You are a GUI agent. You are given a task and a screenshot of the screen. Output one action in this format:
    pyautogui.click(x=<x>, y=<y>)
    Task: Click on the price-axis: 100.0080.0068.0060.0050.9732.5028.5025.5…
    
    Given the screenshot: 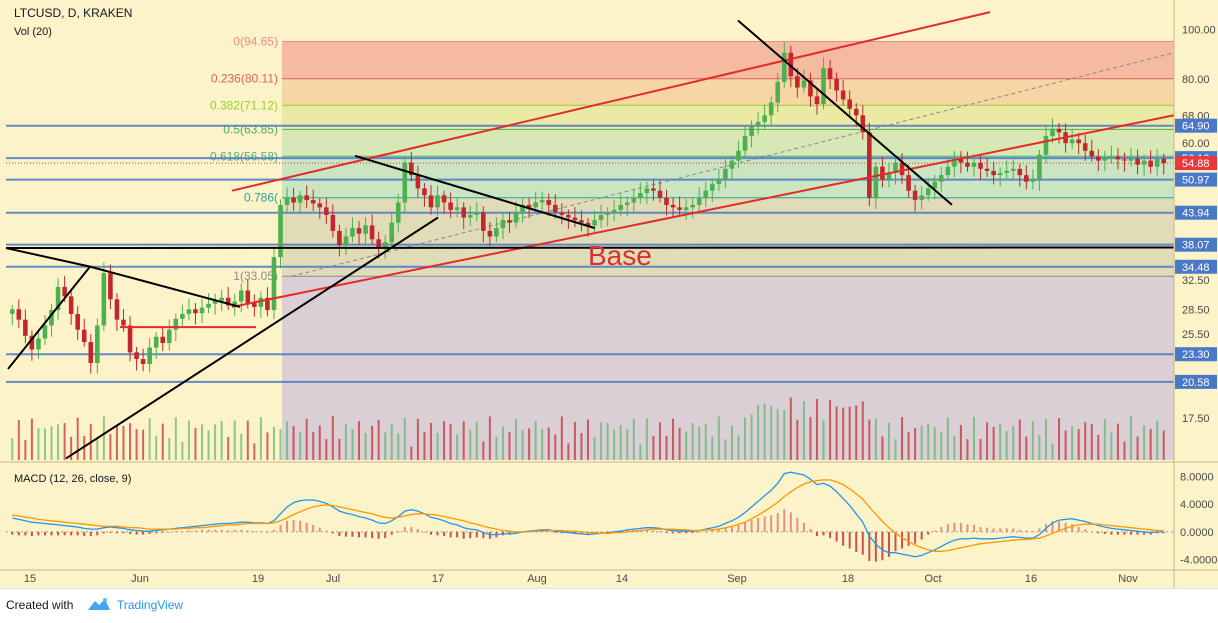 What is the action you would take?
    pyautogui.click(x=1195, y=294)
    